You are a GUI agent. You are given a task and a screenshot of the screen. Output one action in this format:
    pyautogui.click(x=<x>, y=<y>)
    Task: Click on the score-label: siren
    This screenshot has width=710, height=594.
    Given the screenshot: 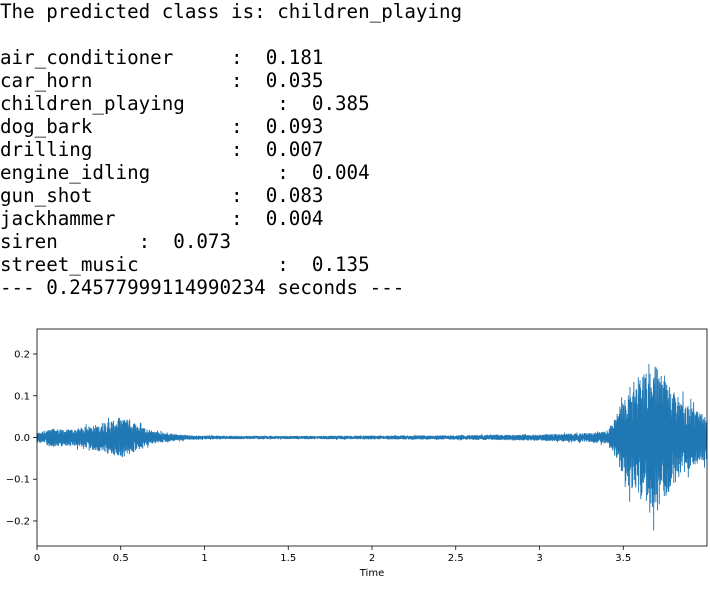 What is the action you would take?
    pyautogui.click(x=29, y=241)
    